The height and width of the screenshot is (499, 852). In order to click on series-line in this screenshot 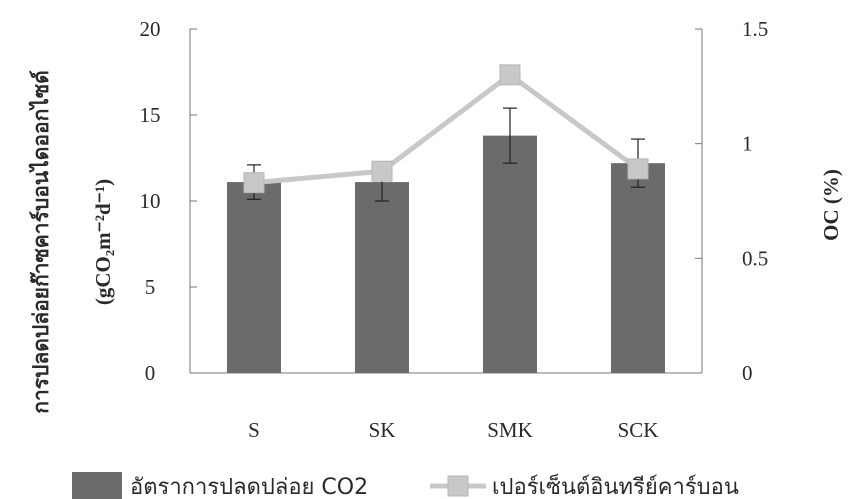, I will do `click(446, 128)`.